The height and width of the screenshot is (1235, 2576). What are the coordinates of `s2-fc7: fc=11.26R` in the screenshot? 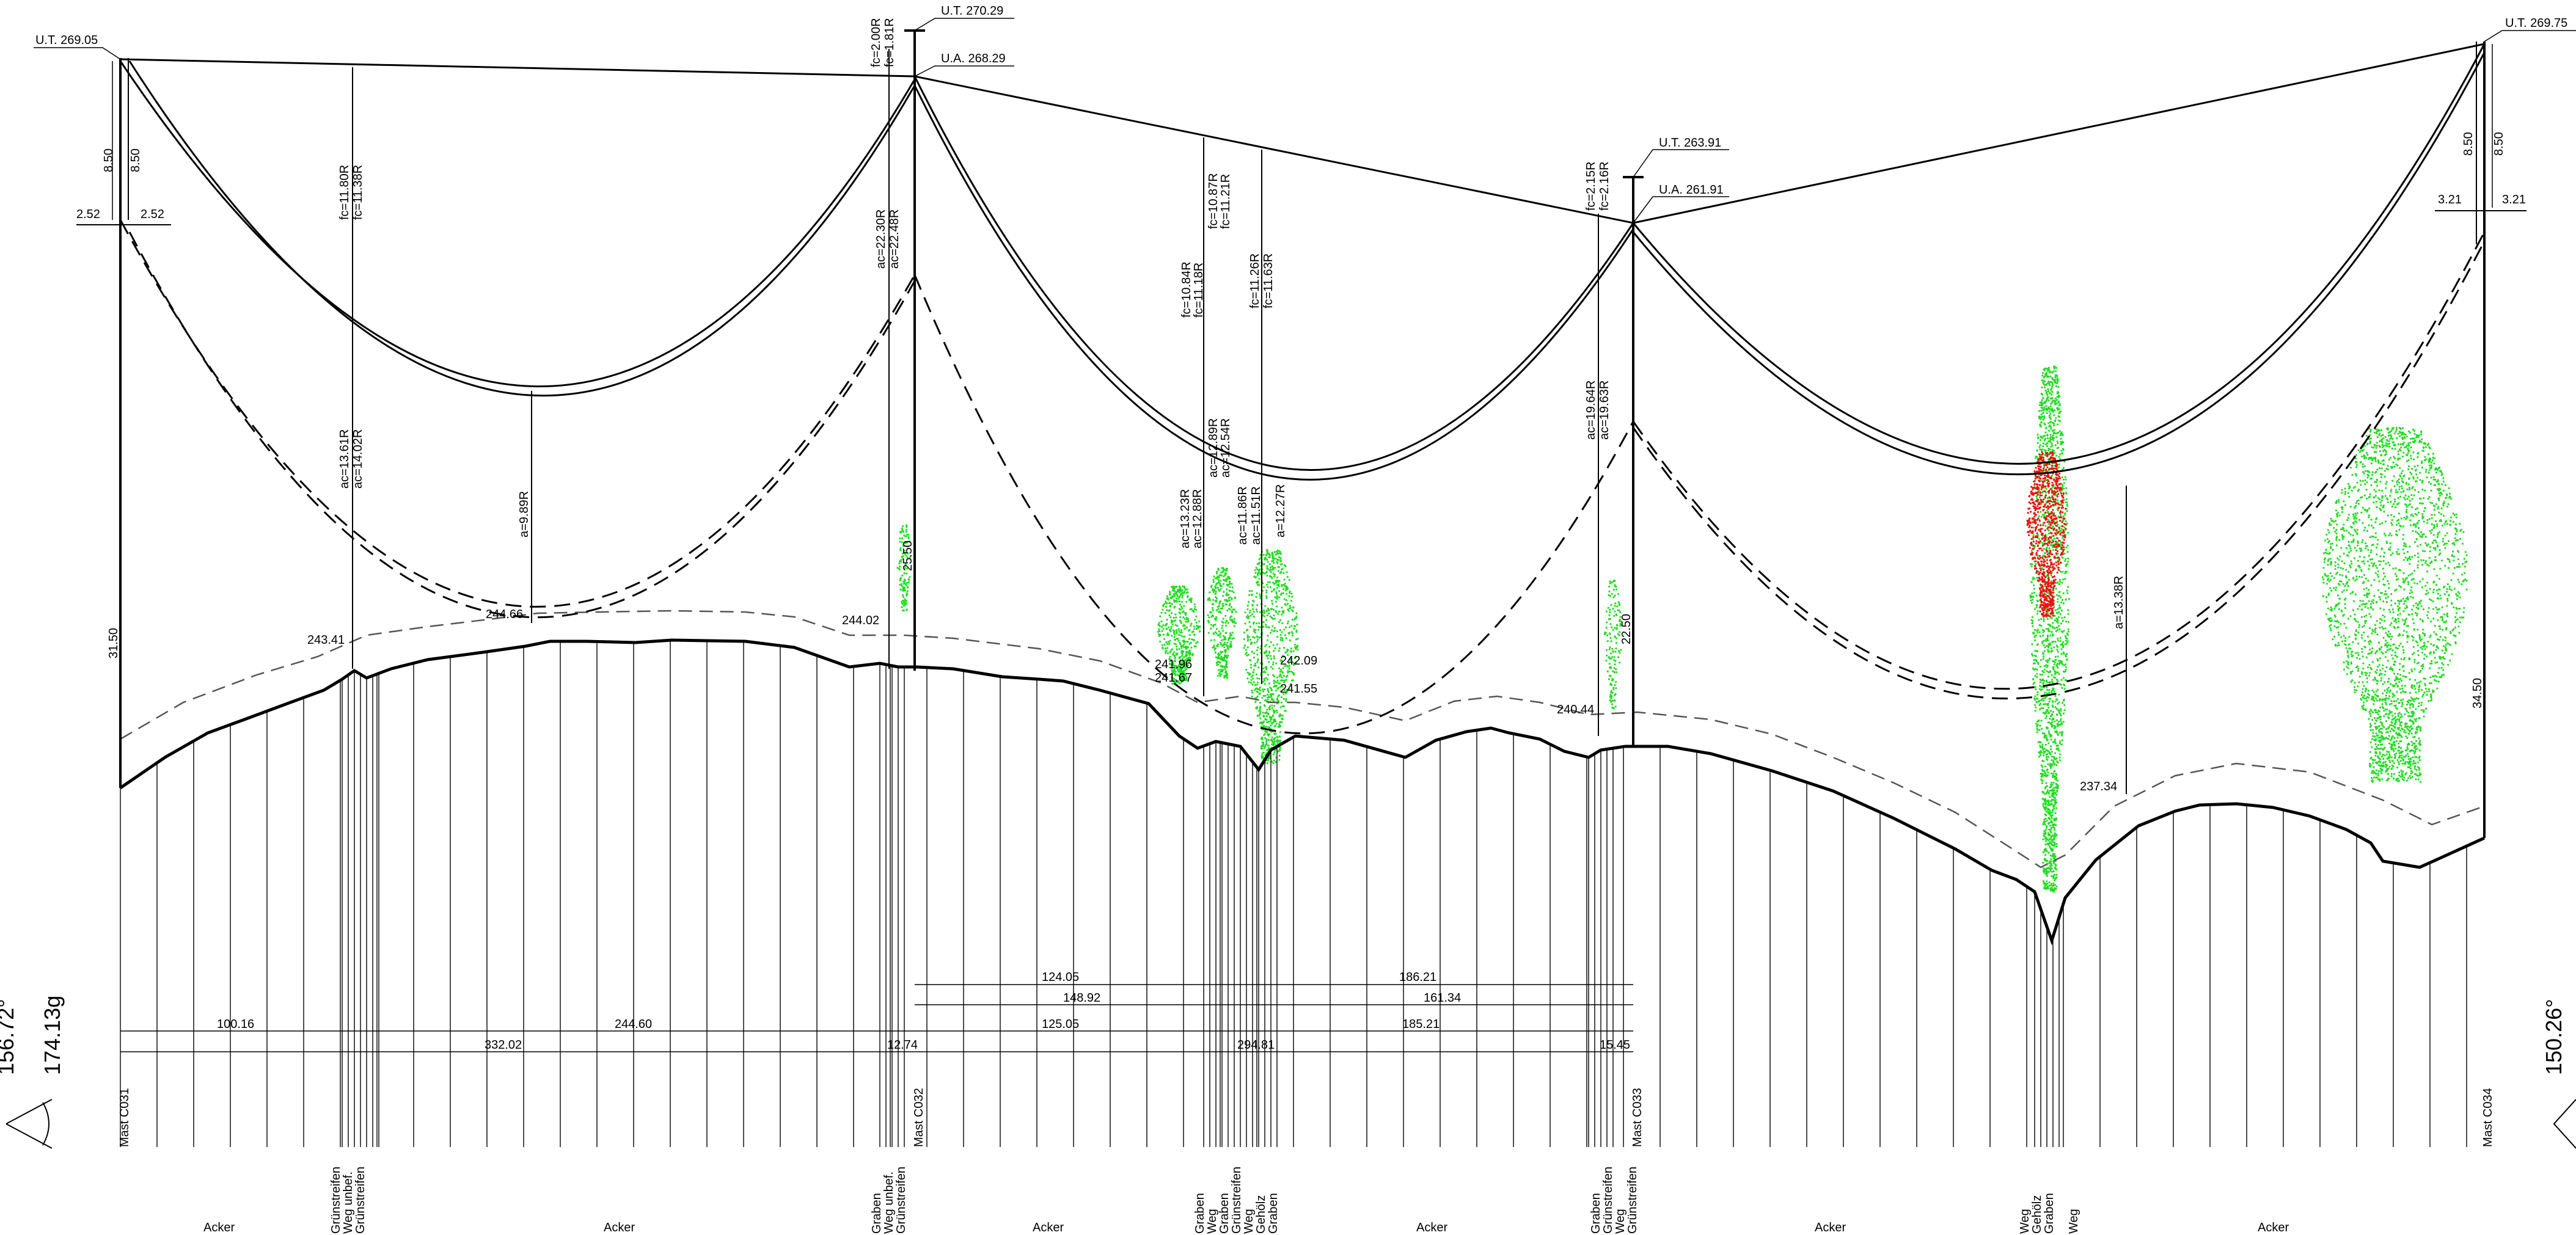 It's located at (1255, 280).